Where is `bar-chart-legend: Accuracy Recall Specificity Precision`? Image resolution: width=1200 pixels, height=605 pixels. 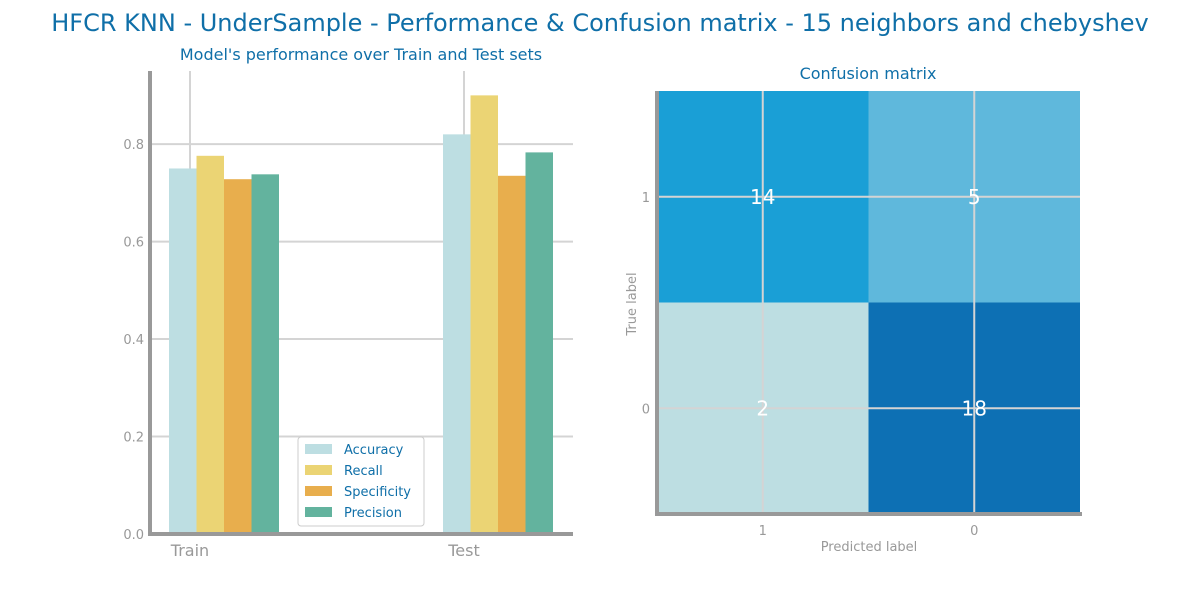 bar-chart-legend: Accuracy Recall Specificity Precision is located at coordinates (361, 481).